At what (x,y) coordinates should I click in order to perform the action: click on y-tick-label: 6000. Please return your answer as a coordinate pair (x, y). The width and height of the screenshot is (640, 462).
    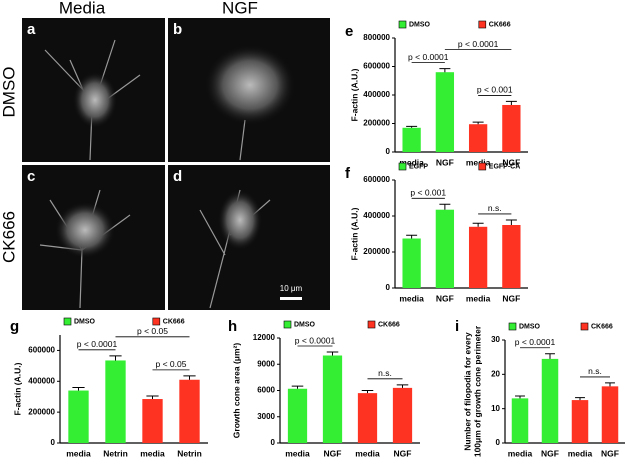
    Looking at the image, I should click on (266, 390).